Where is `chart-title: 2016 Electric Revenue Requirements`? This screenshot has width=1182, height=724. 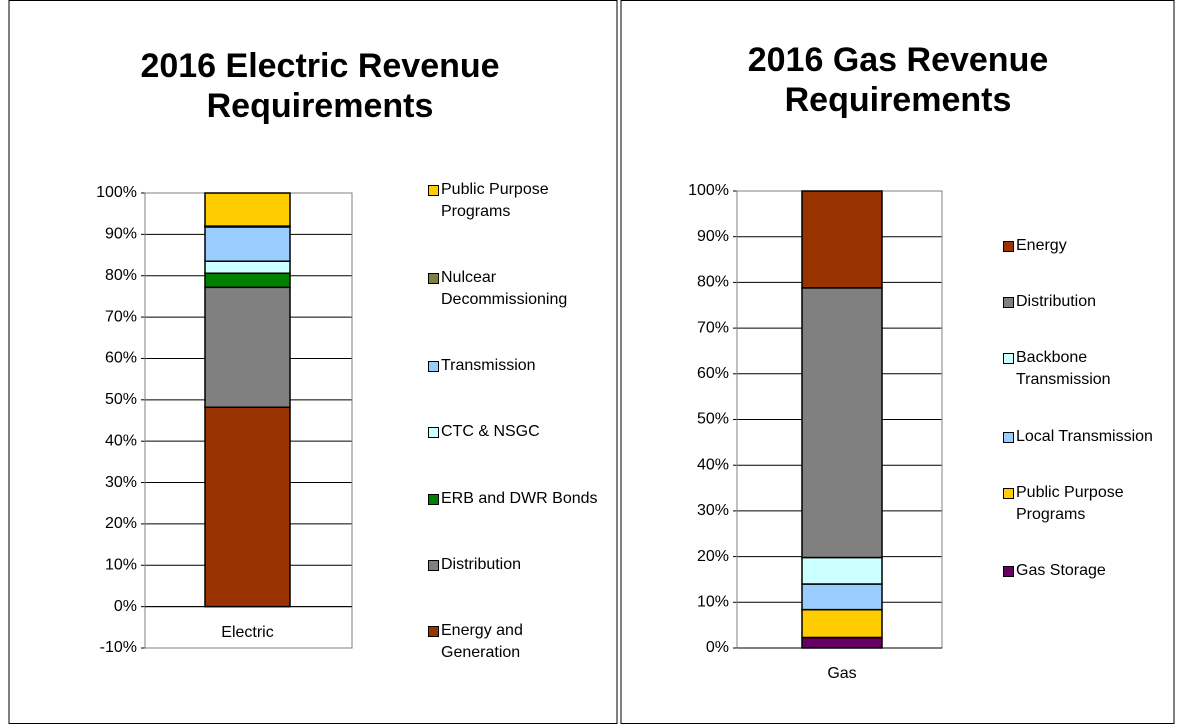 chart-title: 2016 Electric Revenue Requirements is located at coordinates (320, 86).